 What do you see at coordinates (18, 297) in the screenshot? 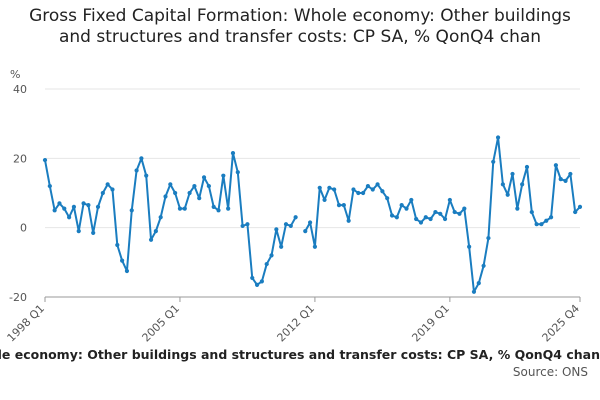
I see `y-tick-label: -20` at bounding box center [18, 297].